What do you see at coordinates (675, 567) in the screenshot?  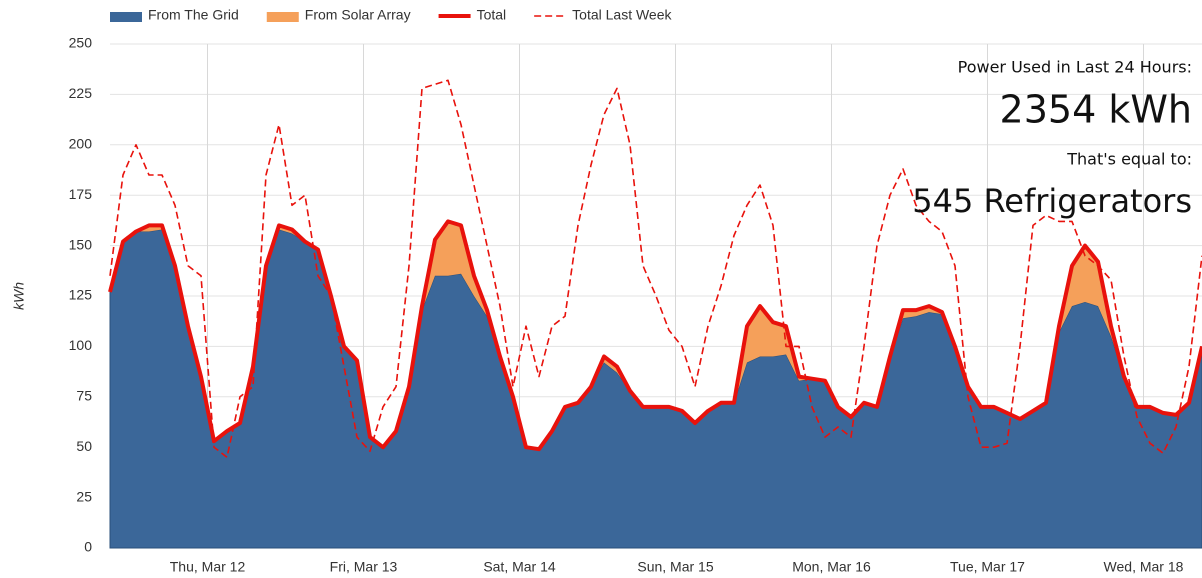 I see `x-tick-label: Sun, Mar 15` at bounding box center [675, 567].